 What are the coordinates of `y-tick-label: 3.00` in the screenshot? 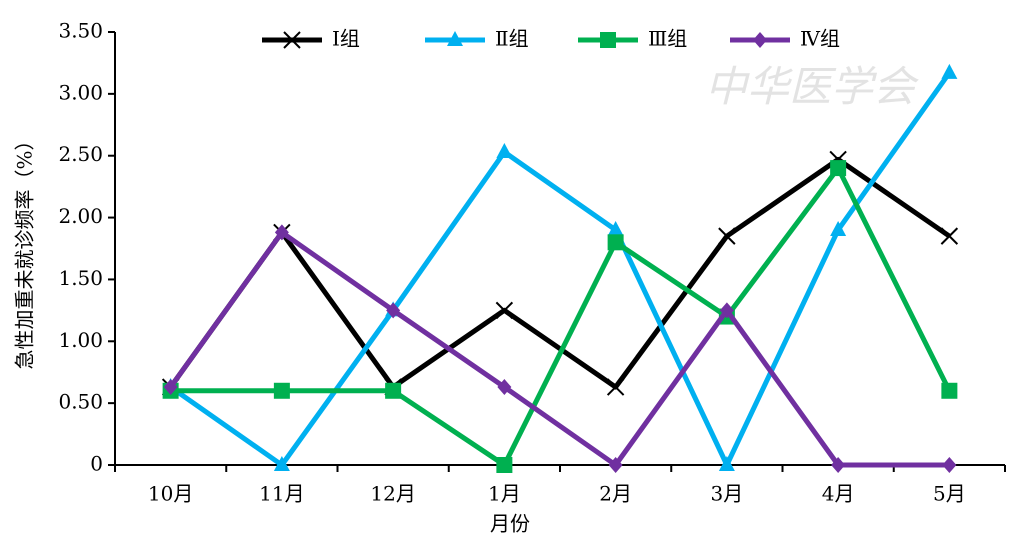 It's located at (80, 92).